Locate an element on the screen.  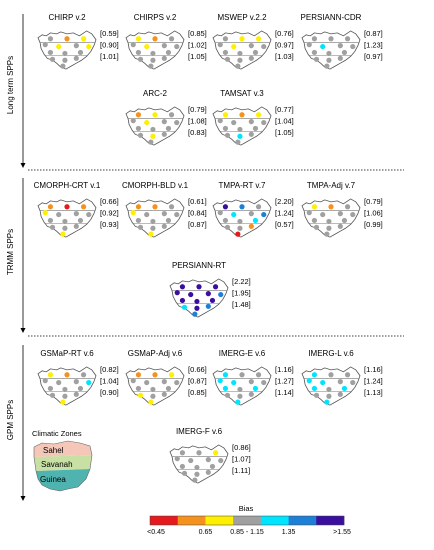
panel-title: IMERG-E v.6 is located at coordinates (242, 353).